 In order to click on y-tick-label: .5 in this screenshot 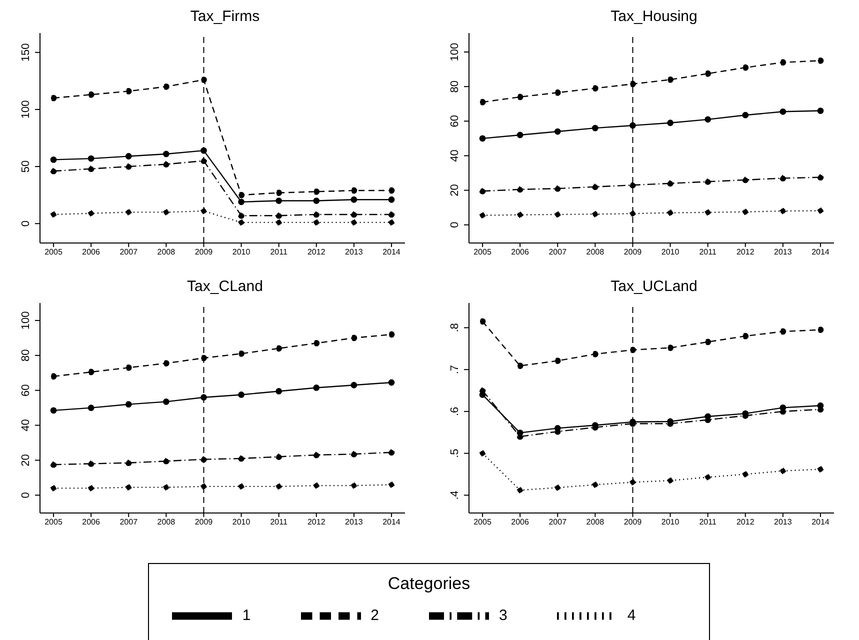, I will do `click(455, 453)`.